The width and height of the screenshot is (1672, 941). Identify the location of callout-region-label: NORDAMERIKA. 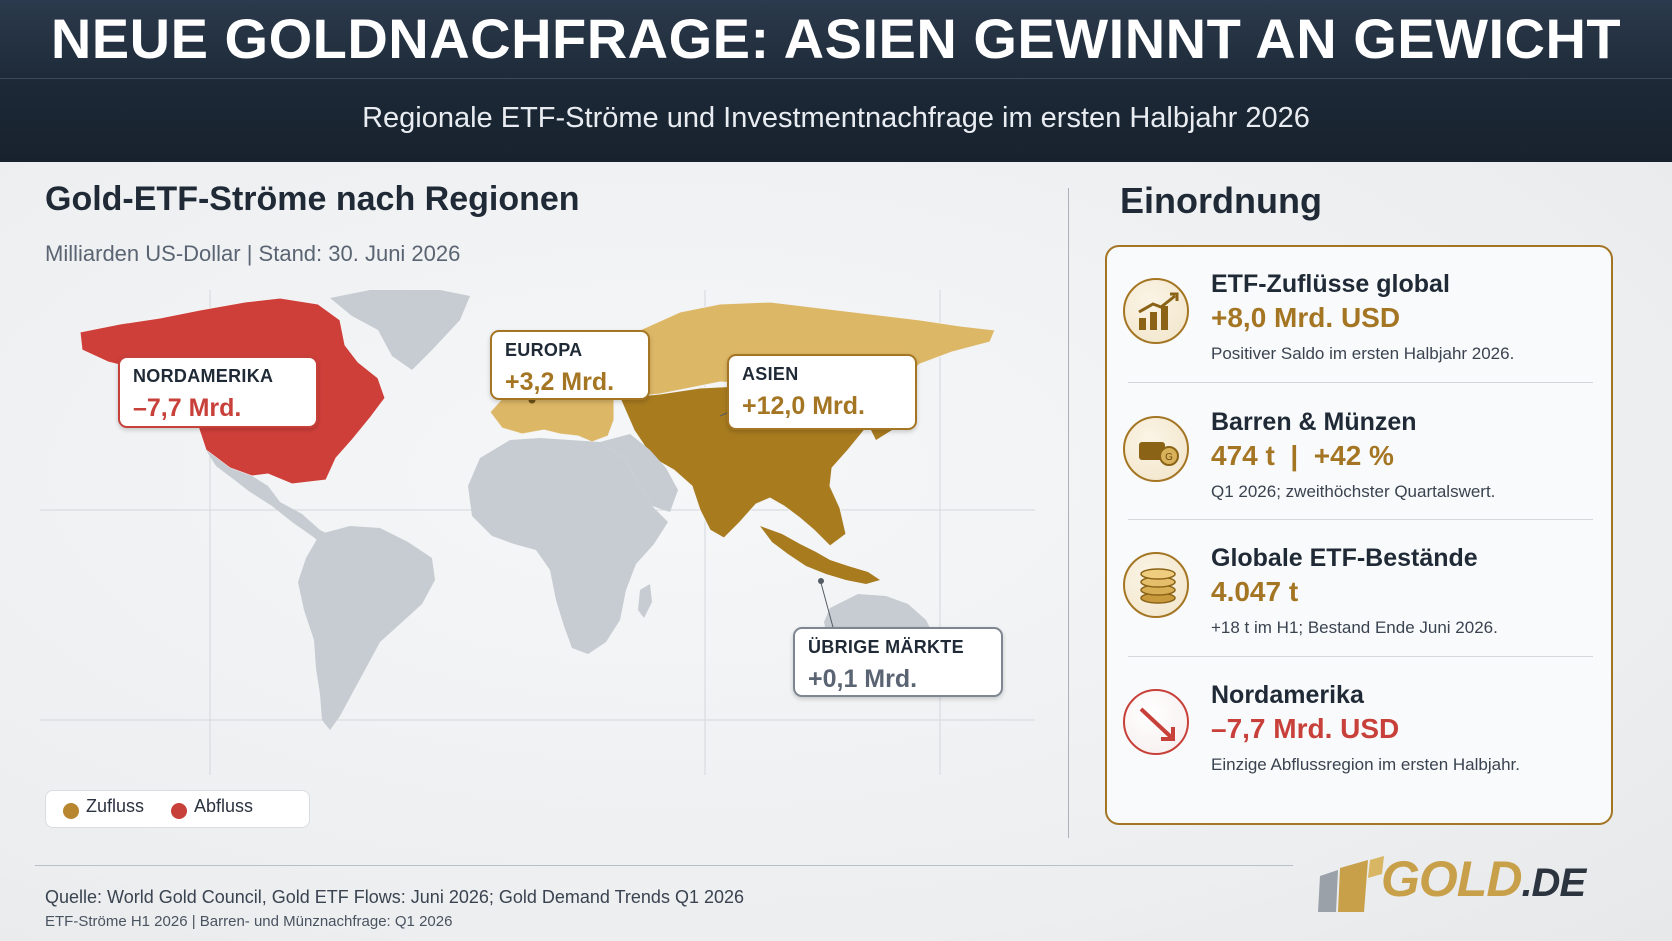
(203, 376).